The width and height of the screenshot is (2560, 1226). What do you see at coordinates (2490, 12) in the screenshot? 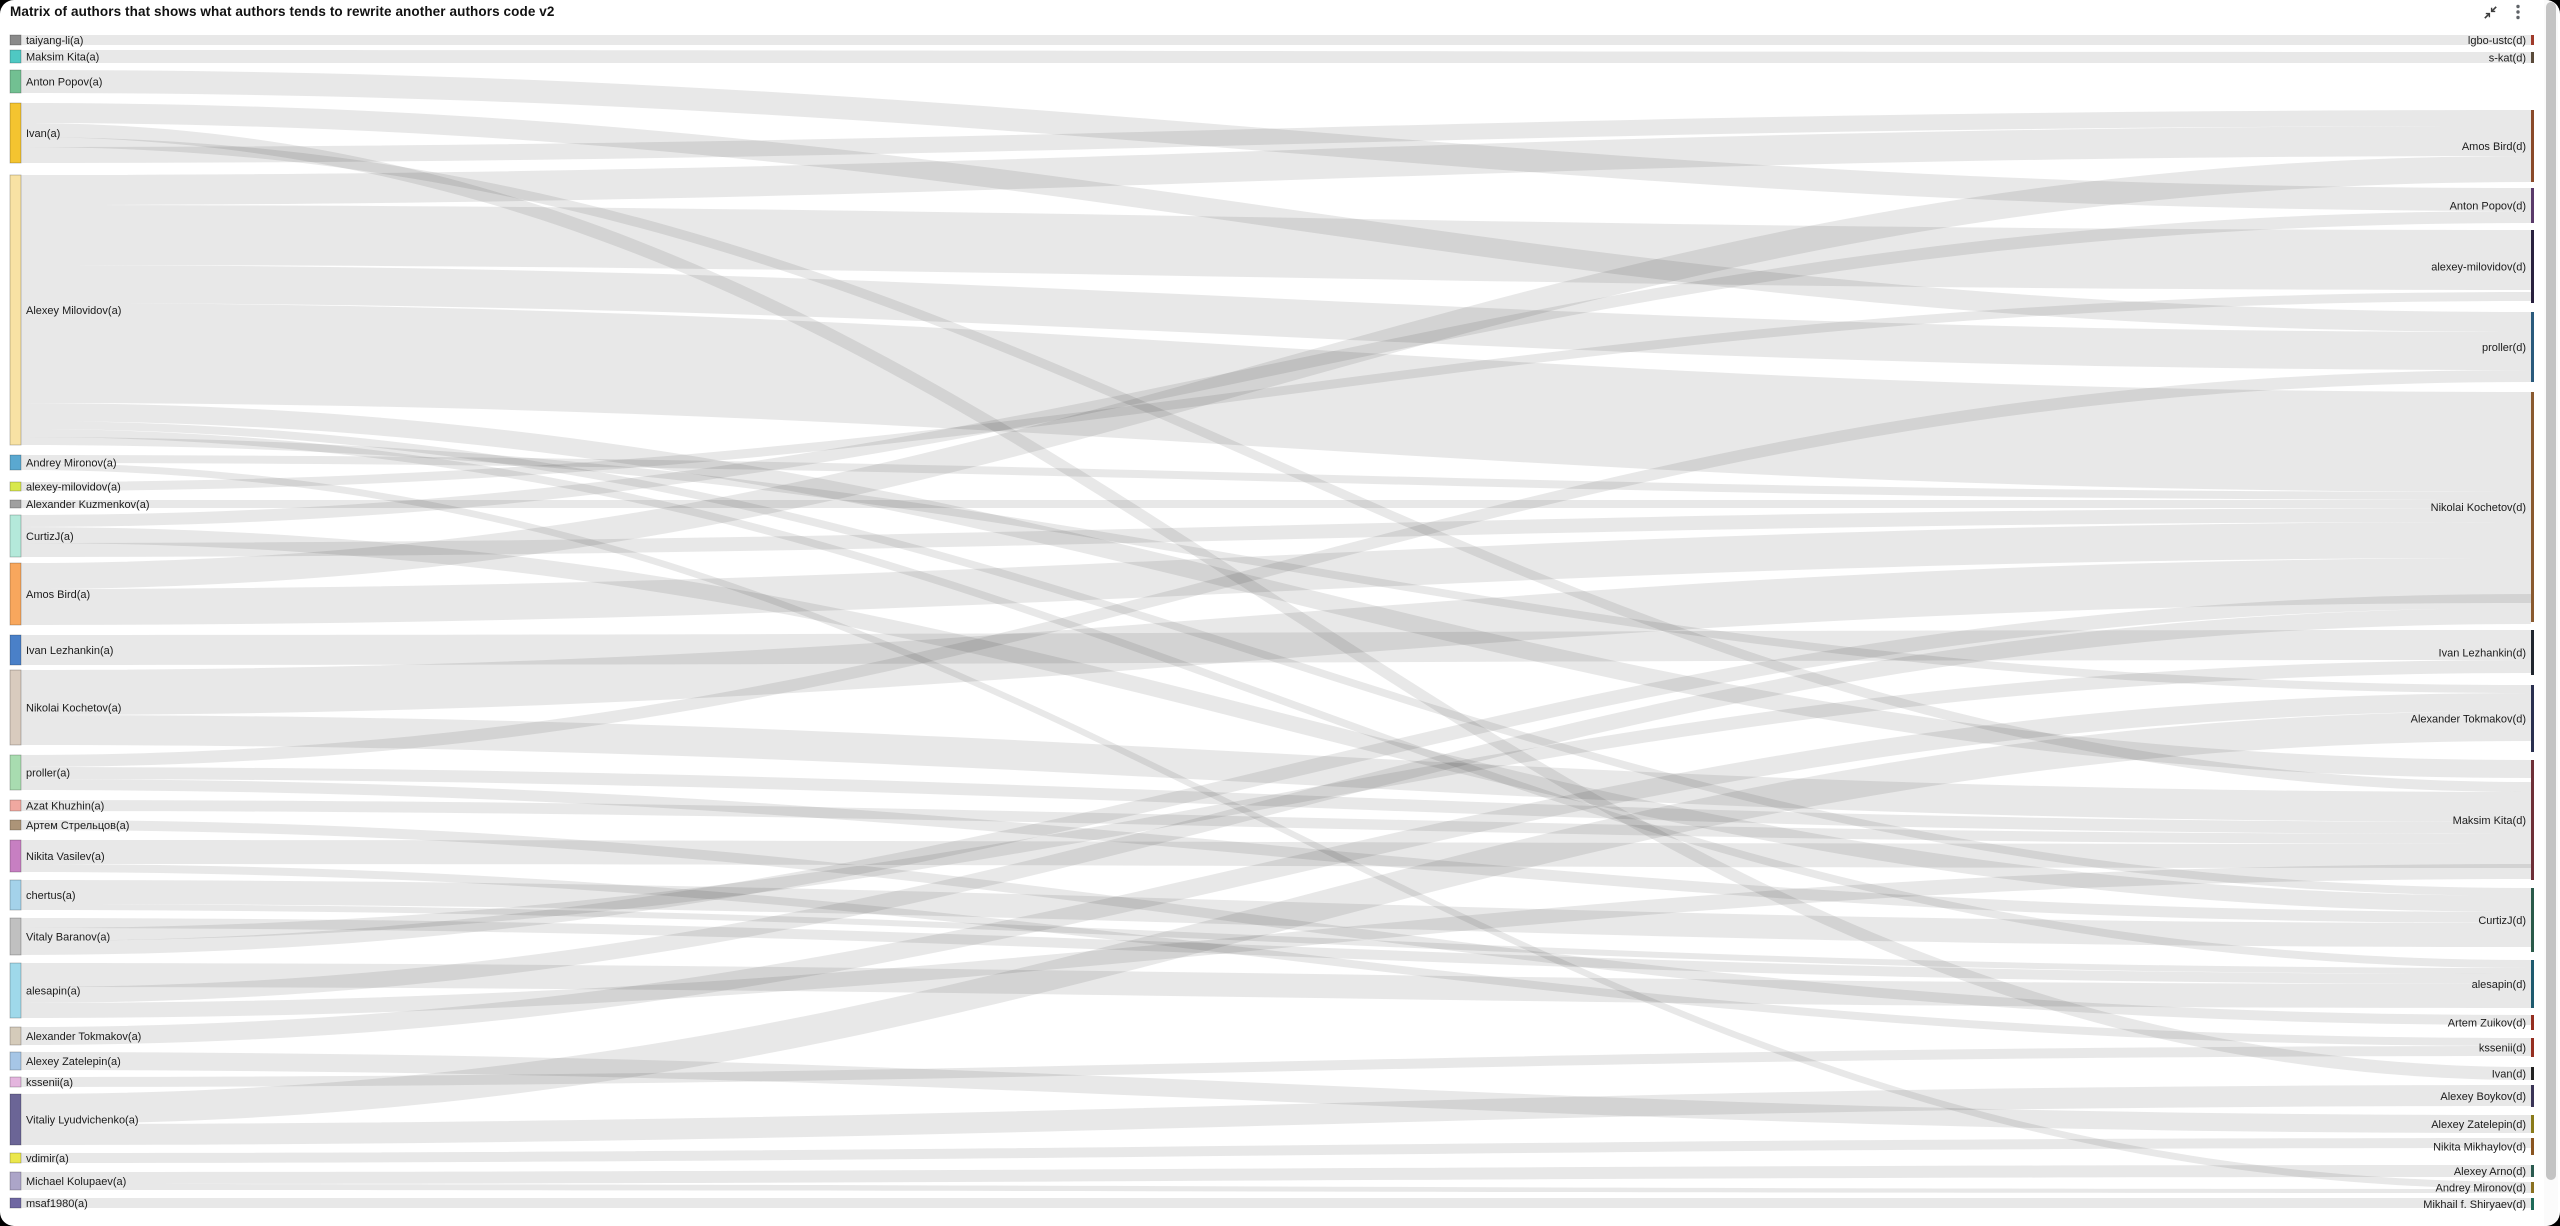
I see `exit-fullscreen-icon` at bounding box center [2490, 12].